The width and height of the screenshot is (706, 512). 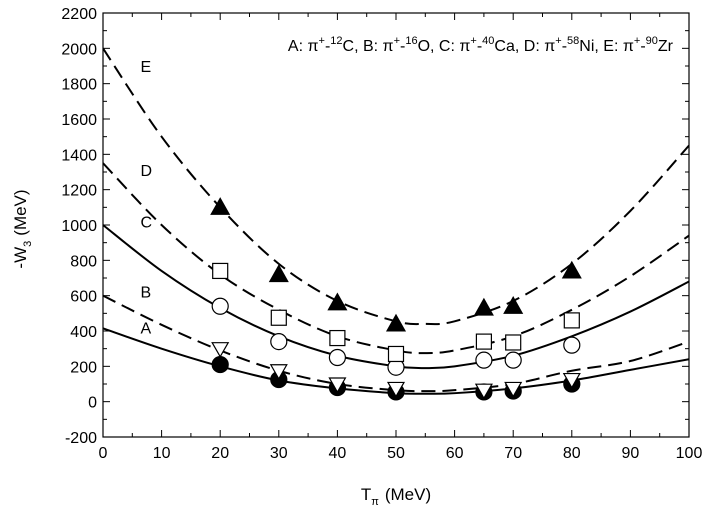 I want to click on curve-label-d: D, so click(x=146, y=171).